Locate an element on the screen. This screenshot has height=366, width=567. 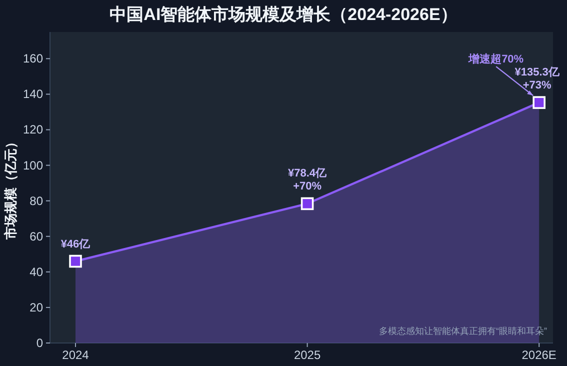
annotation: 增速超70% is located at coordinates (496, 59).